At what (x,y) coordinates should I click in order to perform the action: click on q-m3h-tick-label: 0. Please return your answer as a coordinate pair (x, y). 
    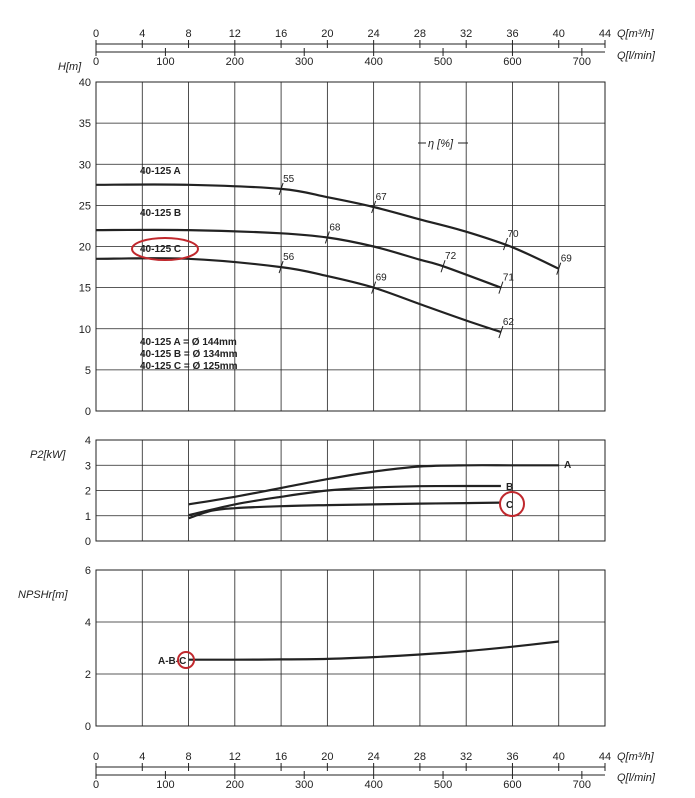
    Looking at the image, I should click on (96, 34).